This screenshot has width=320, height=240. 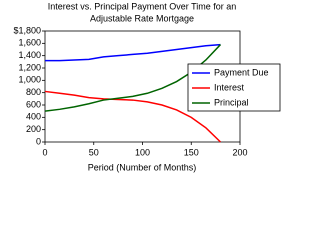 I want to click on y-tick-label: 1,200, so click(x=29, y=67).